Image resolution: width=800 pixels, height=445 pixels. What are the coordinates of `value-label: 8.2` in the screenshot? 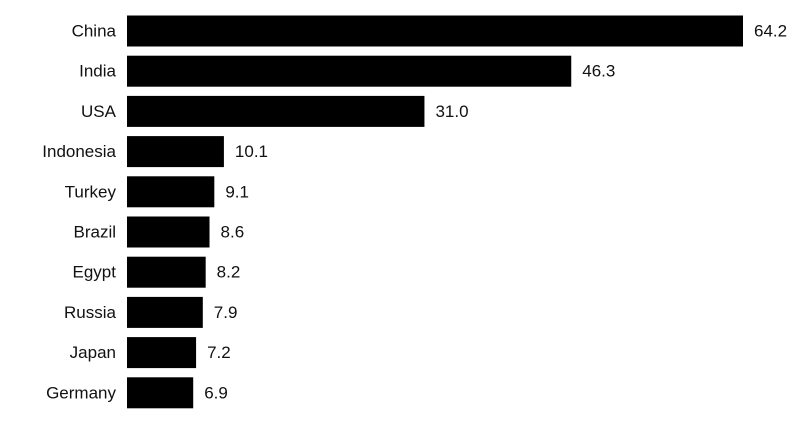 It's located at (229, 272).